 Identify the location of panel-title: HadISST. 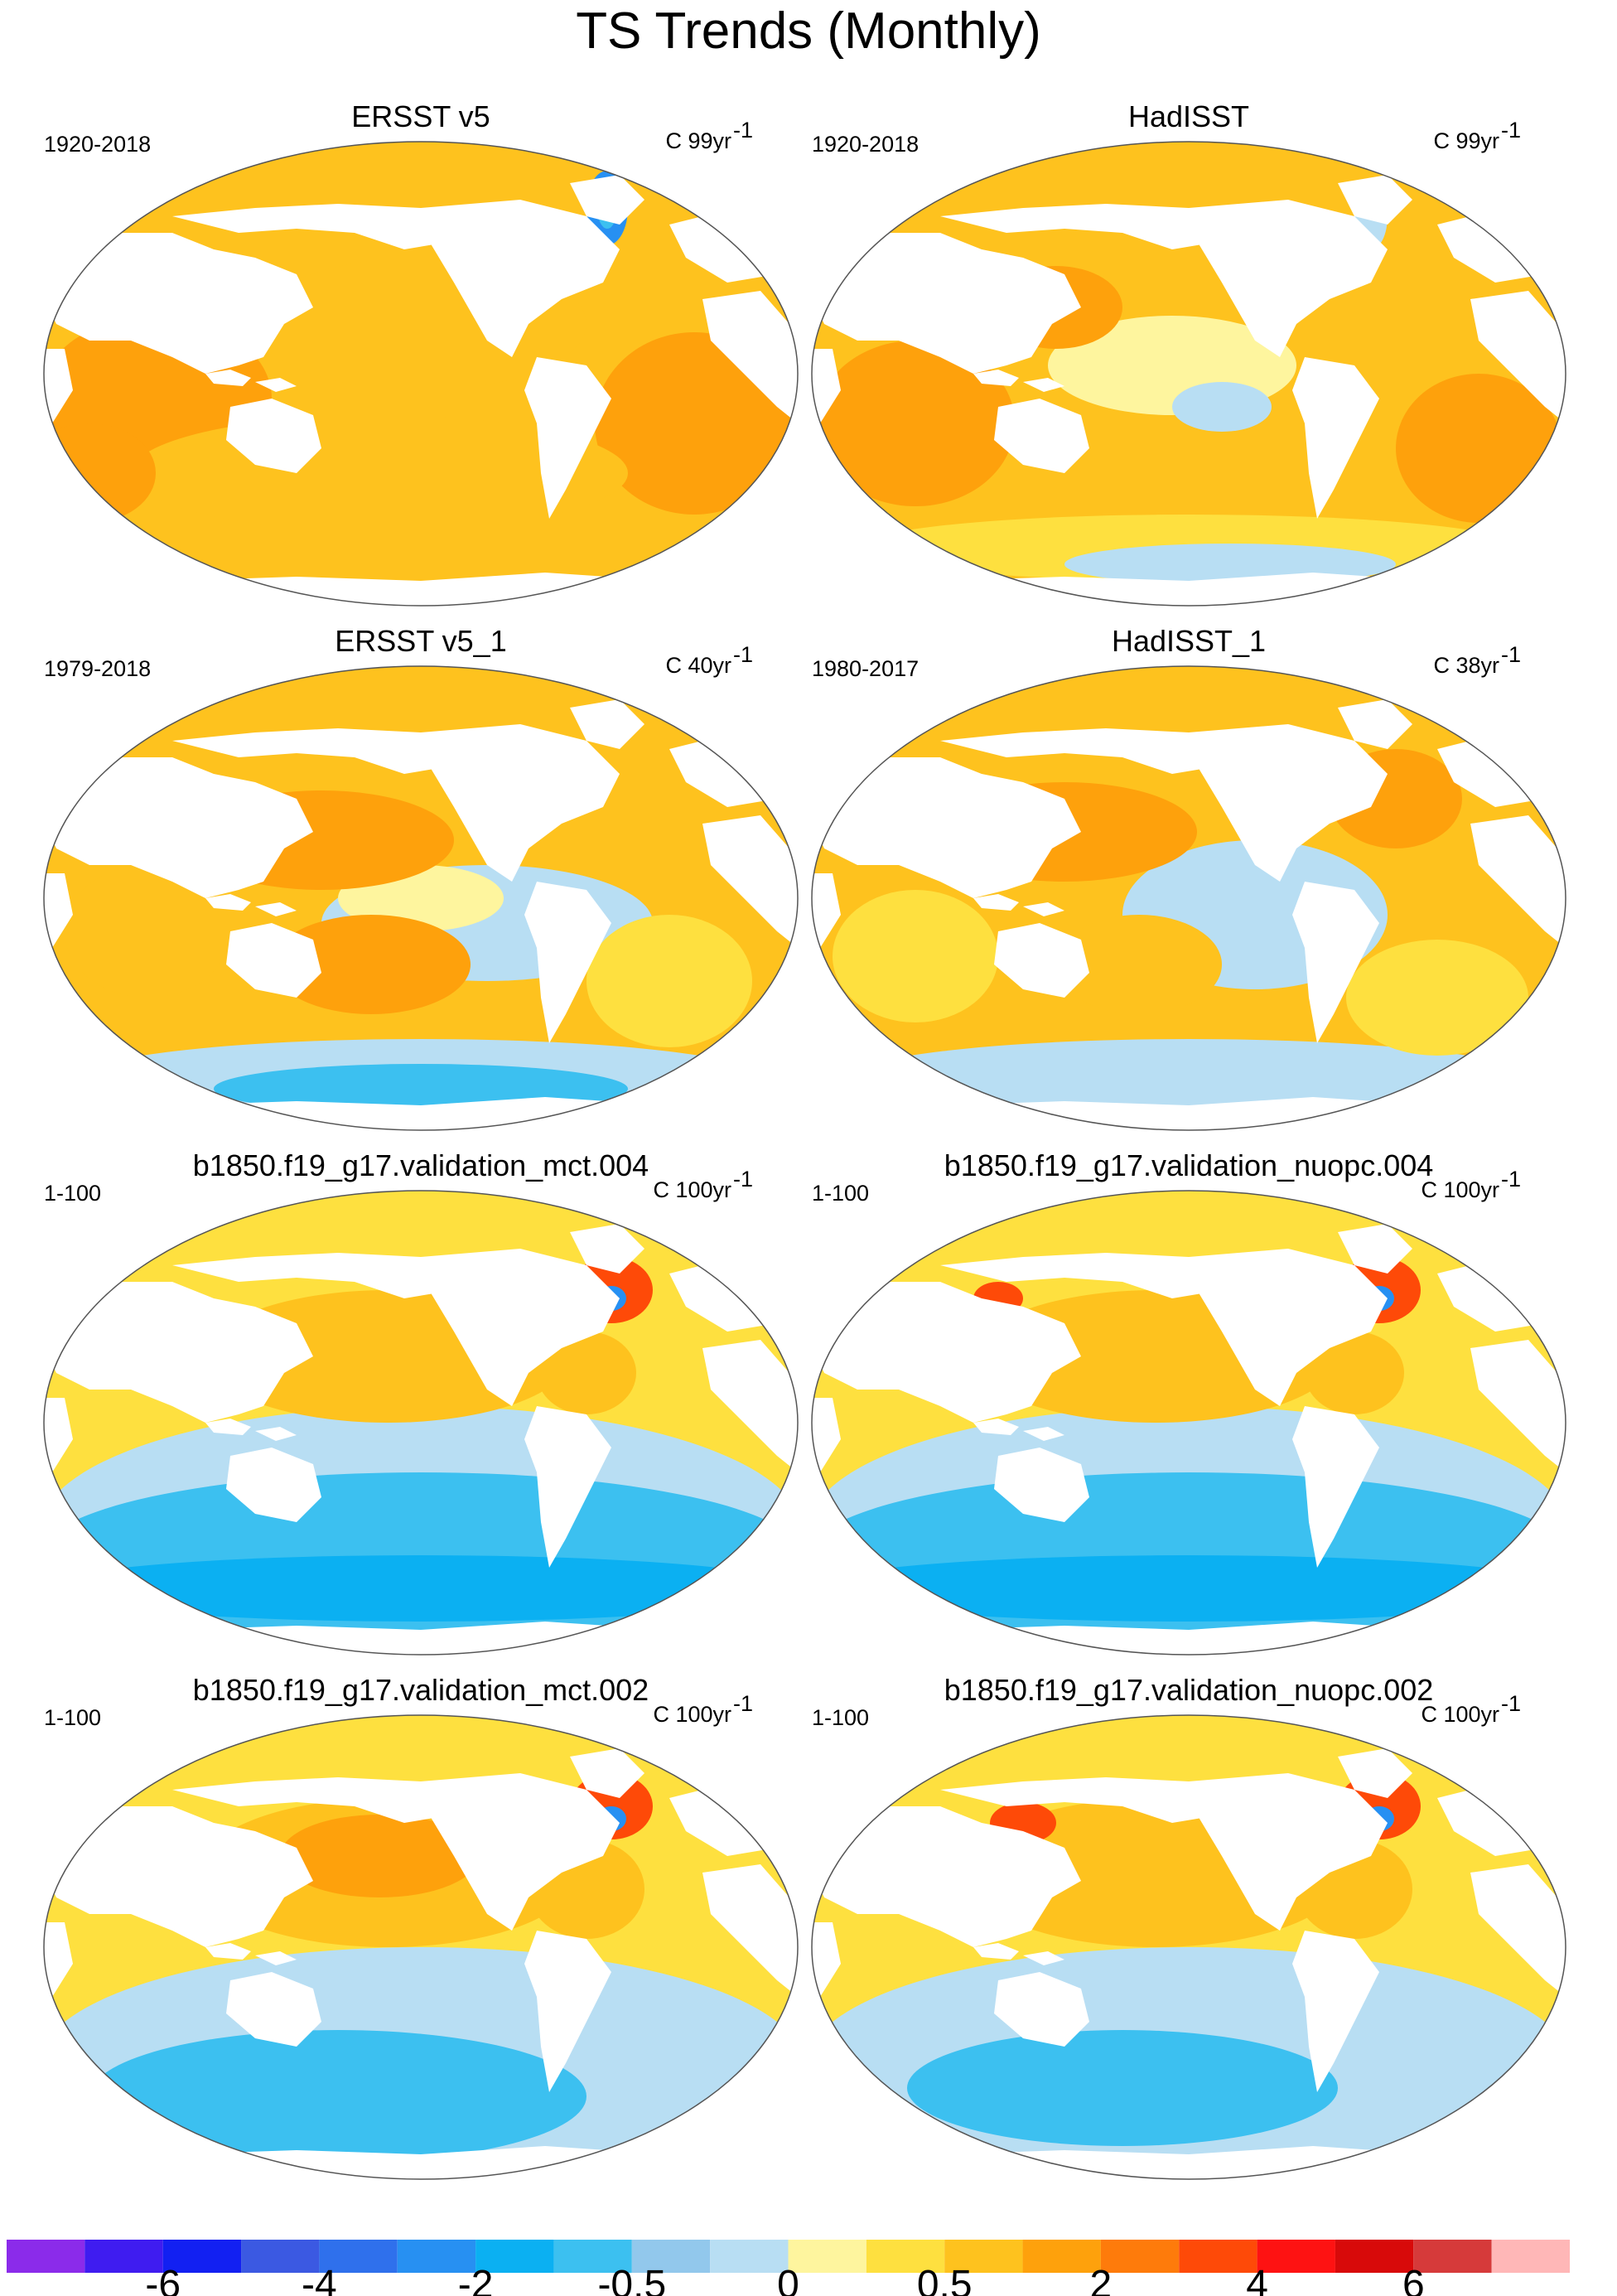
(1188, 116).